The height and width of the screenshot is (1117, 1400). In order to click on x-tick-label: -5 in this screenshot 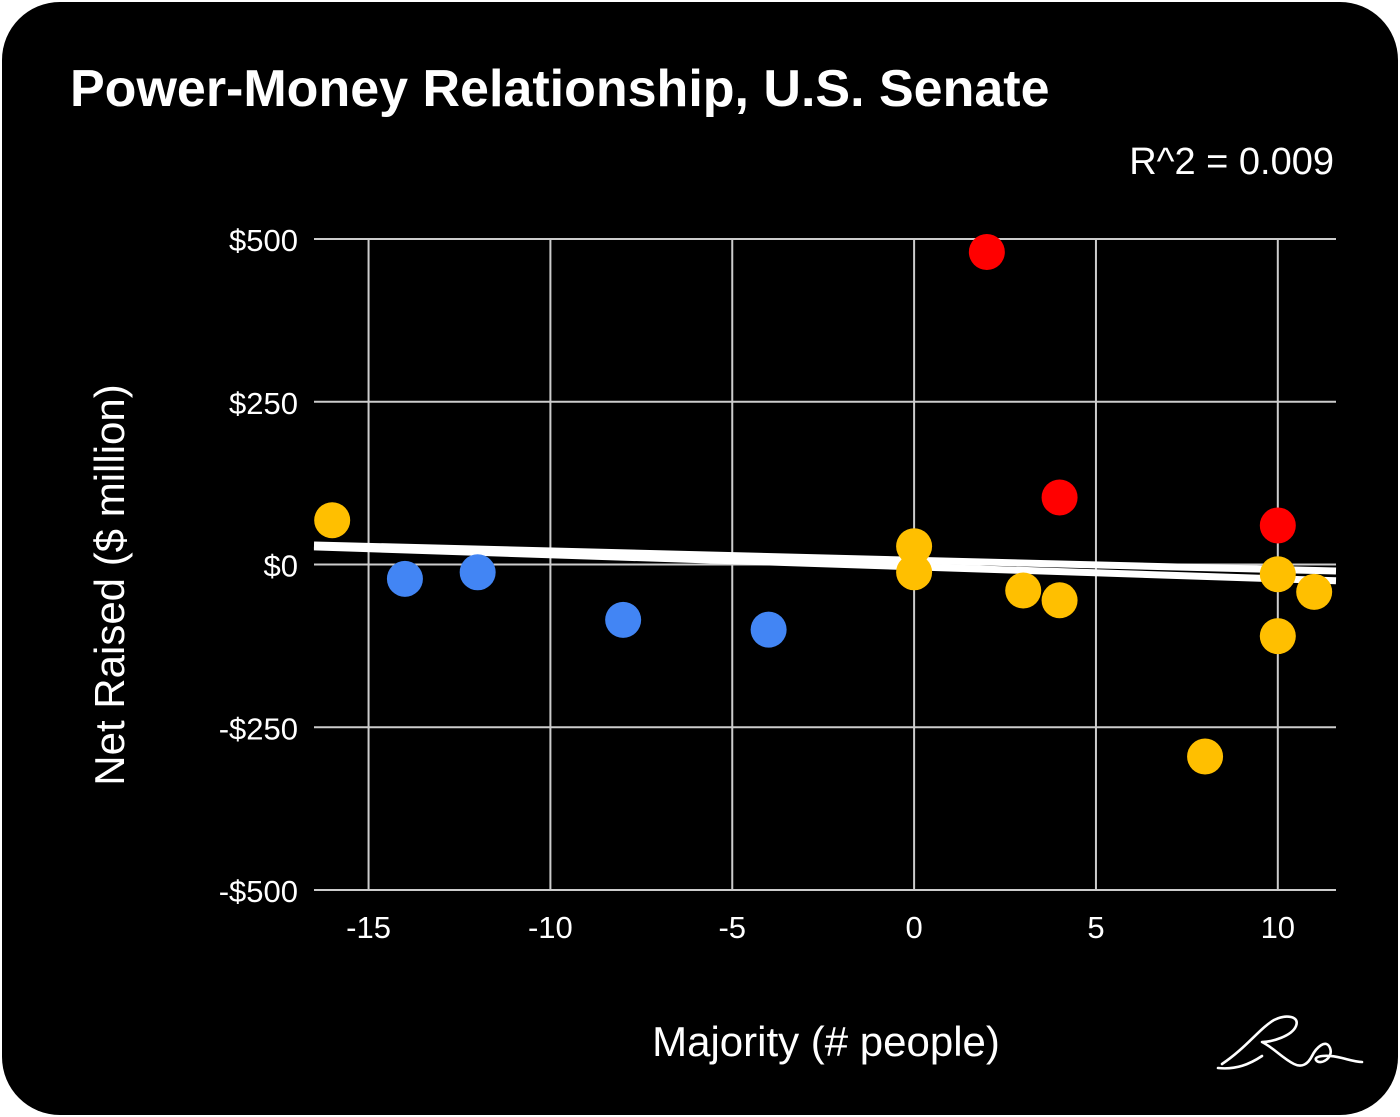, I will do `click(732, 927)`.